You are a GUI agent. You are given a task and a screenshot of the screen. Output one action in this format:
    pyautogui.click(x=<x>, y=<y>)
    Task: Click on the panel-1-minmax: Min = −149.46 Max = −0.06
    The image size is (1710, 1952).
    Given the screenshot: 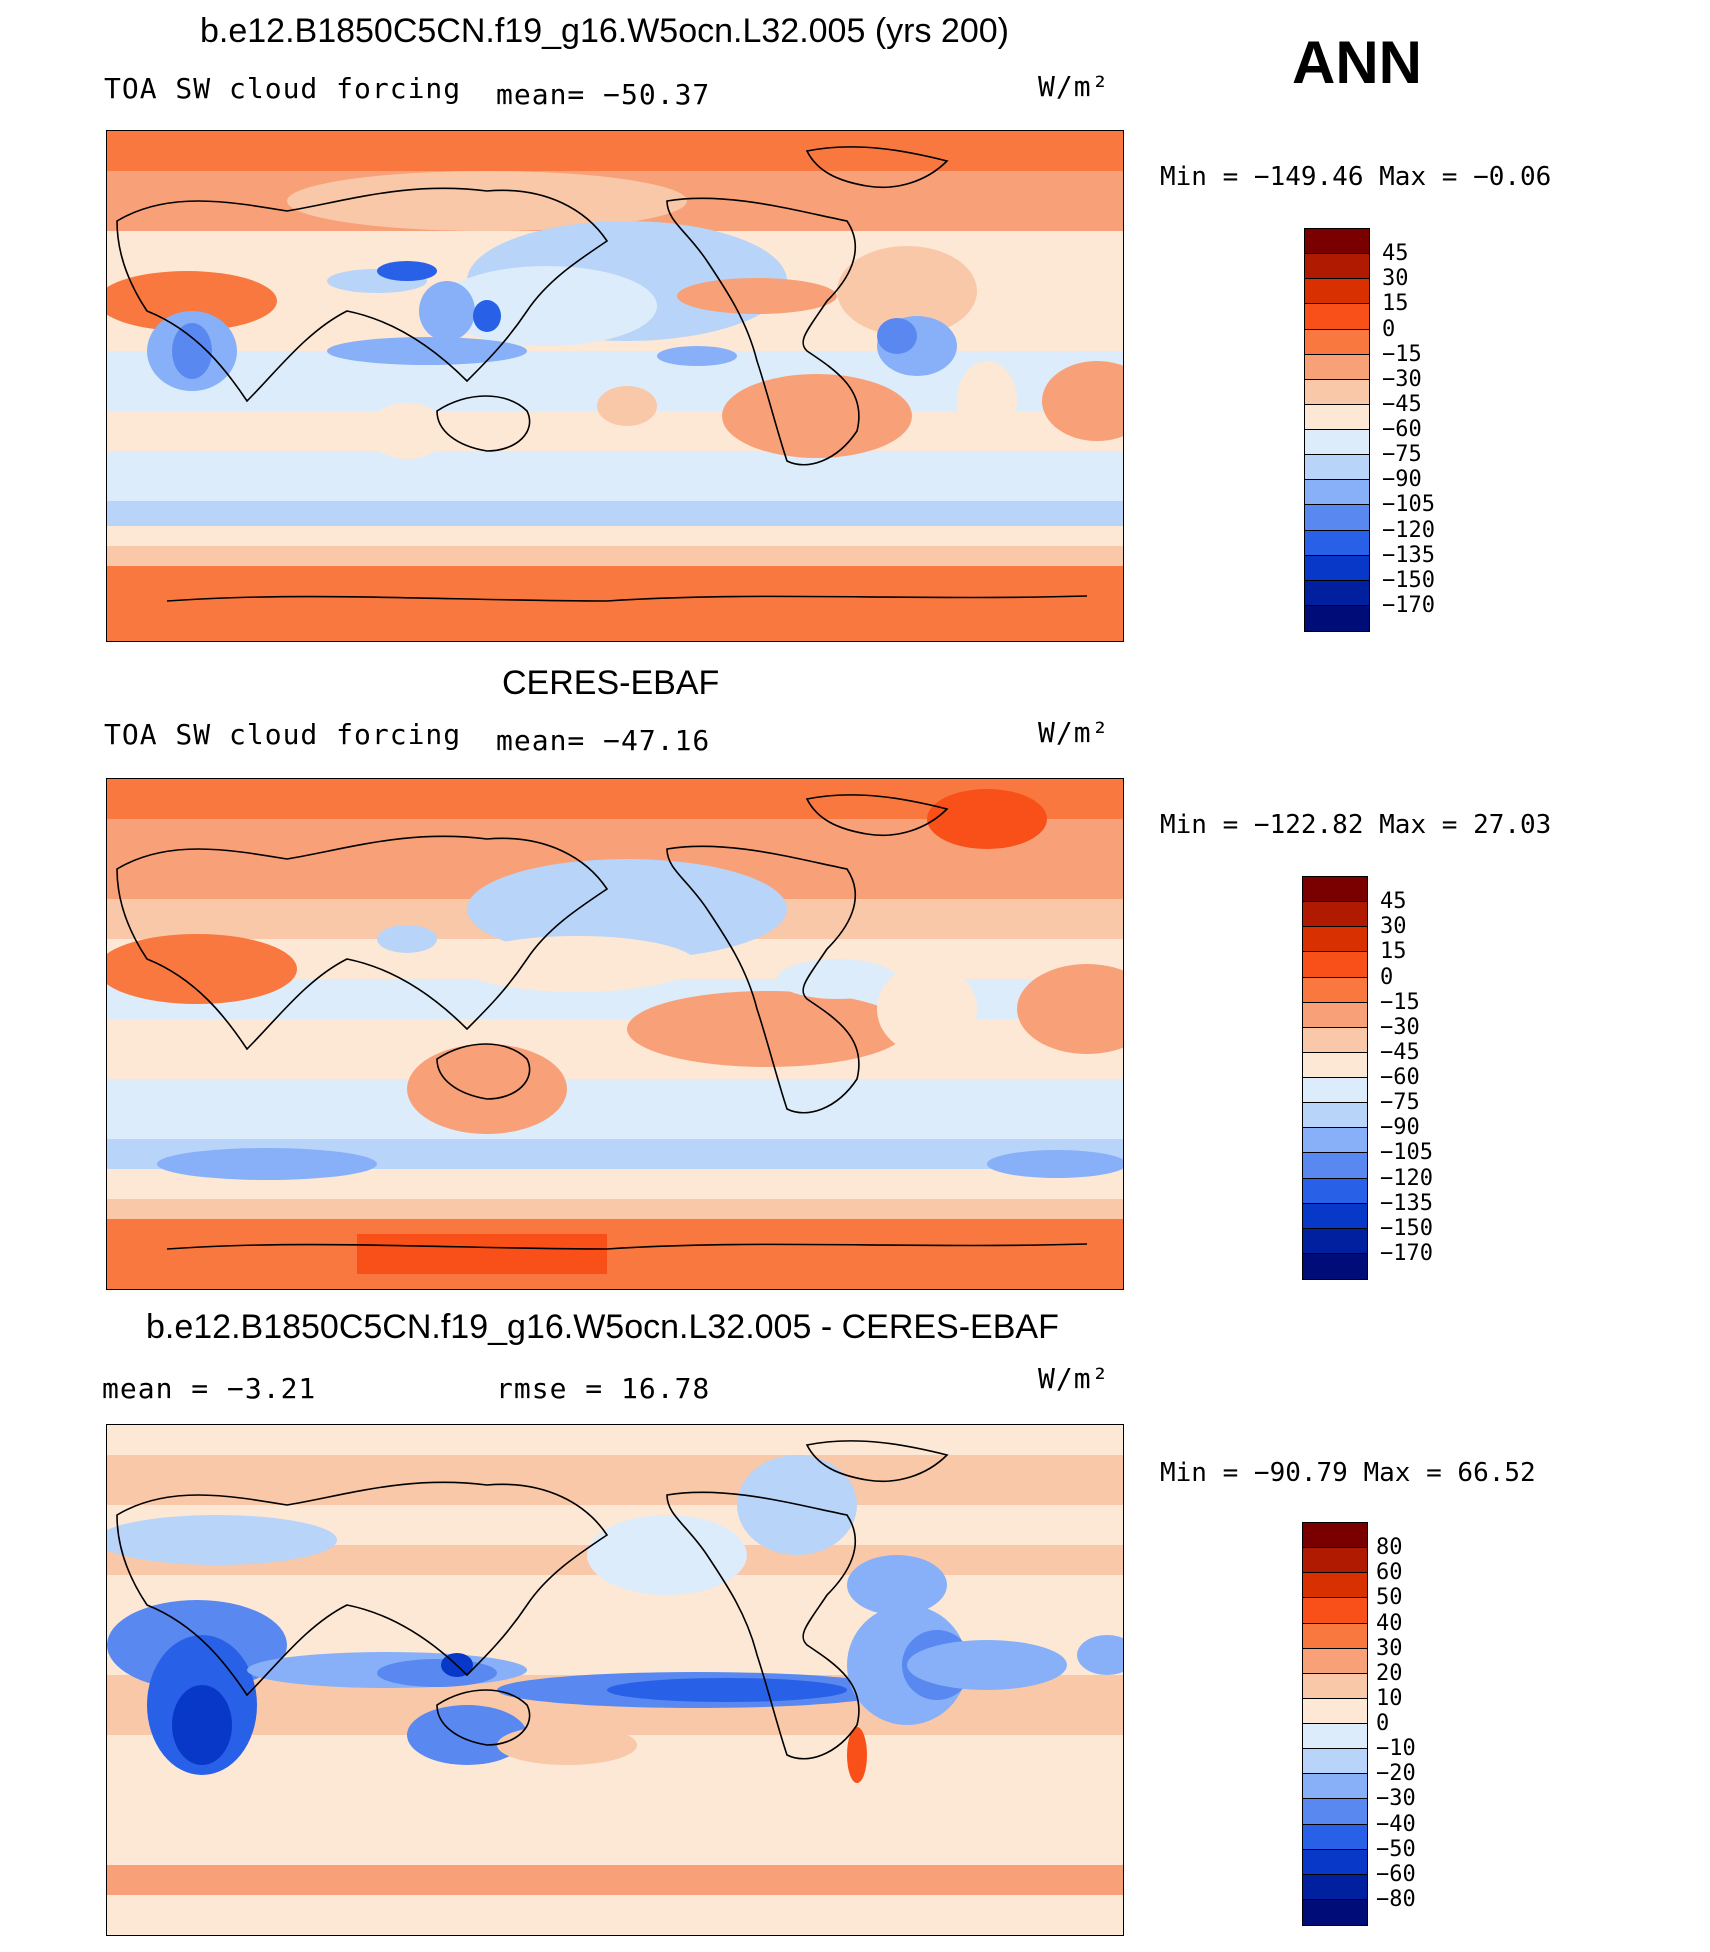 What is the action you would take?
    pyautogui.click(x=1356, y=177)
    